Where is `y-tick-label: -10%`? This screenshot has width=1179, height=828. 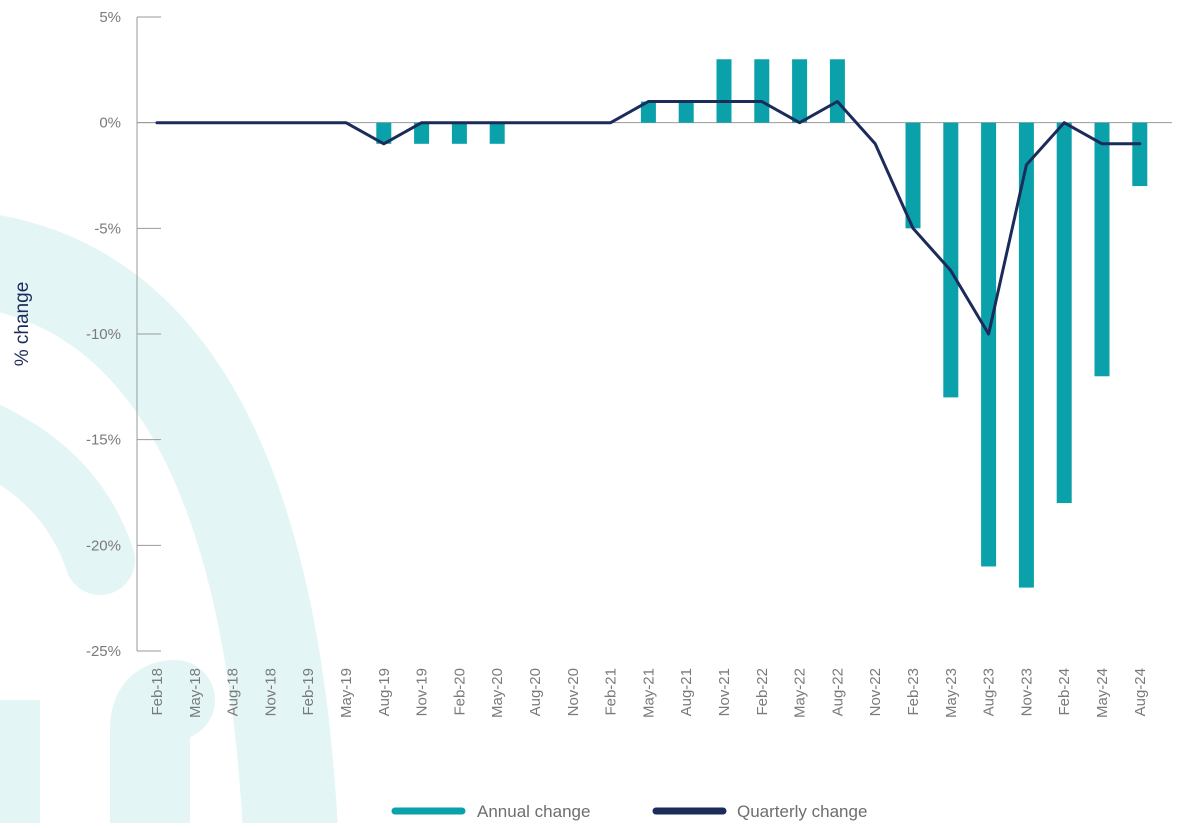
y-tick-label: -10% is located at coordinates (103, 334).